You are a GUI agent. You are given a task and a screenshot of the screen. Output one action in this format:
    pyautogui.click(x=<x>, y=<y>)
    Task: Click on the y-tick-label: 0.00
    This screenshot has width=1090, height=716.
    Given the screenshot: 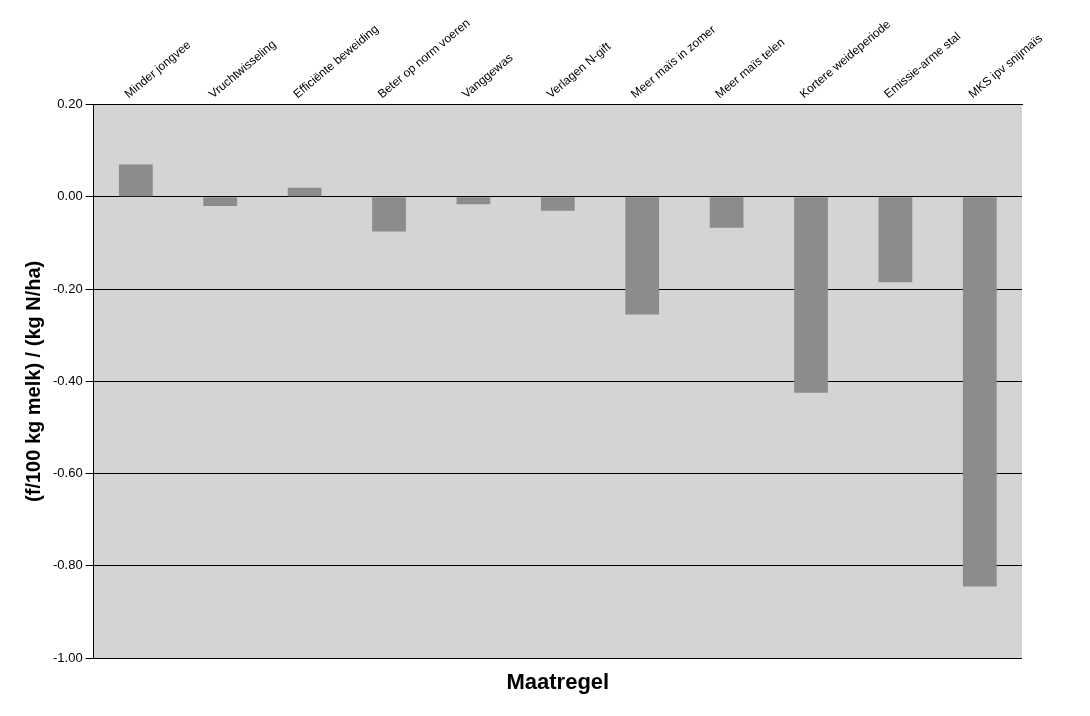 What is the action you would take?
    pyautogui.click(x=70, y=196)
    